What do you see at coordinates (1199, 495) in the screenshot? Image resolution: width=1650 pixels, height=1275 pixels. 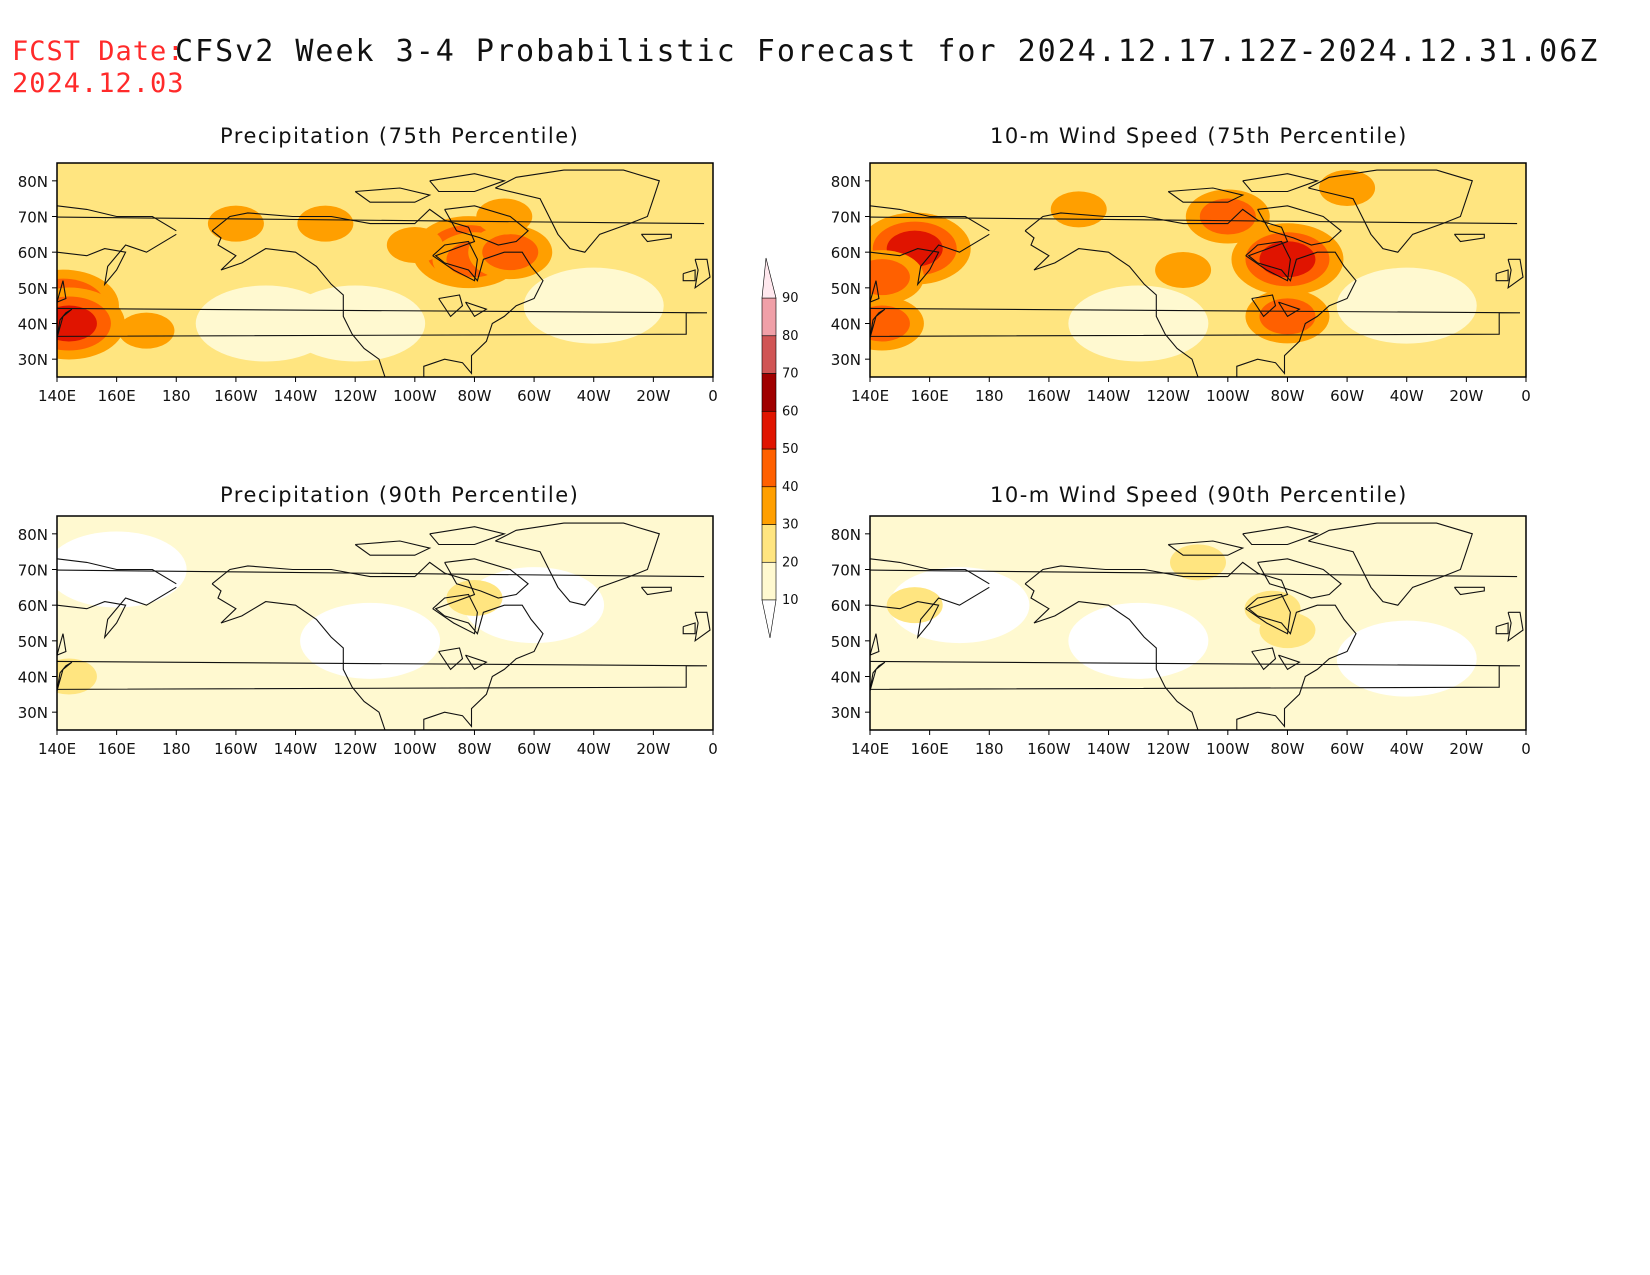 I see `panel-title-wind-90: 10-m Wind Speed (90th Percentile)` at bounding box center [1199, 495].